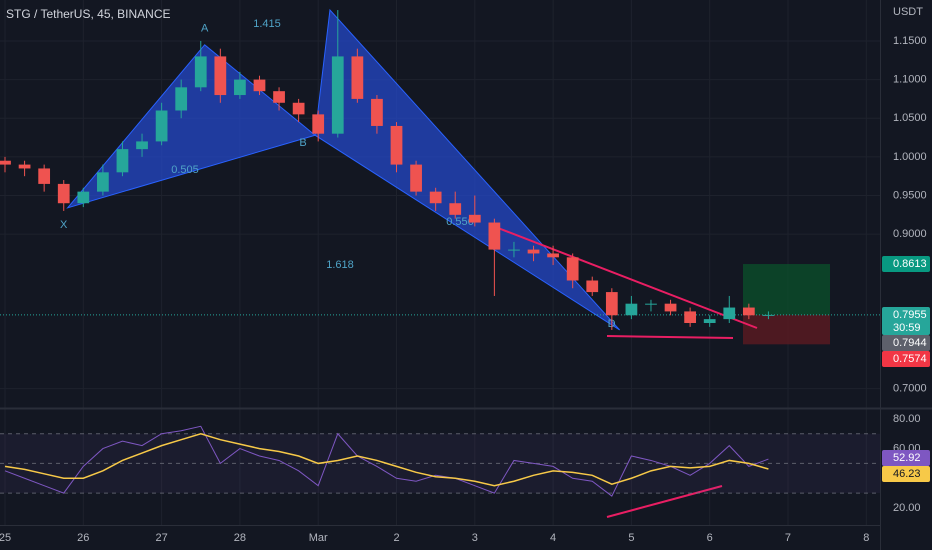 The width and height of the screenshot is (932, 550). I want to click on x-tick-label: 8, so click(866, 538).